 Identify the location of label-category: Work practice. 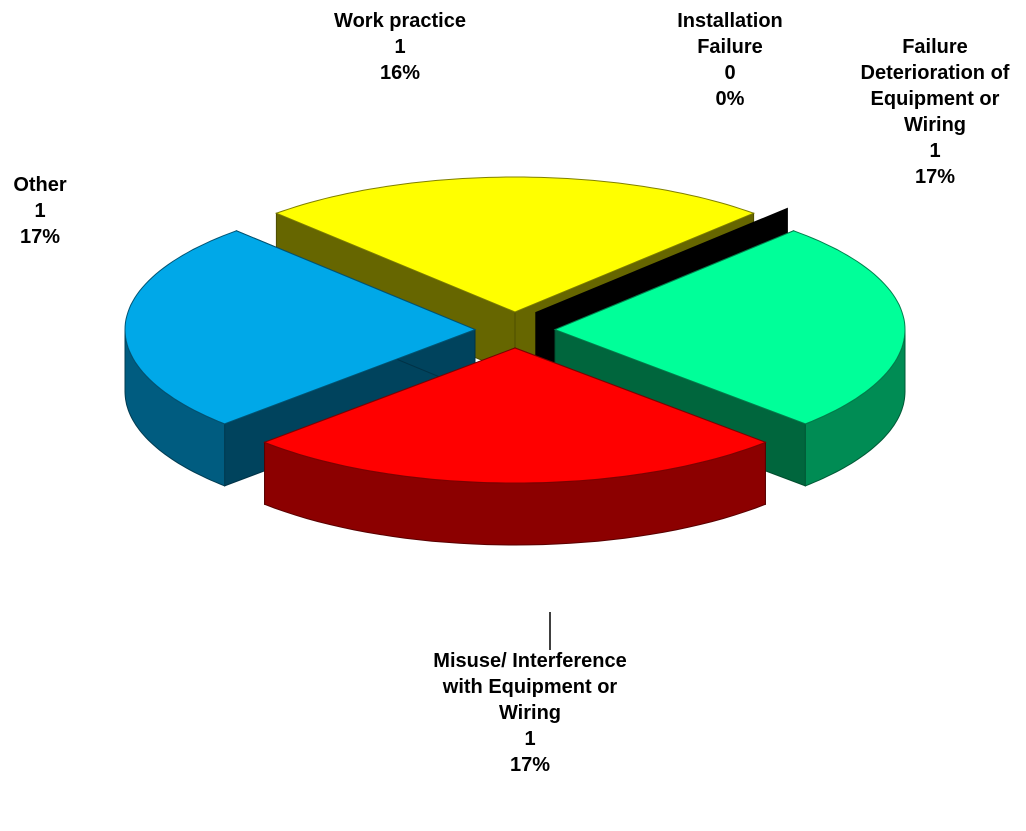
(400, 21).